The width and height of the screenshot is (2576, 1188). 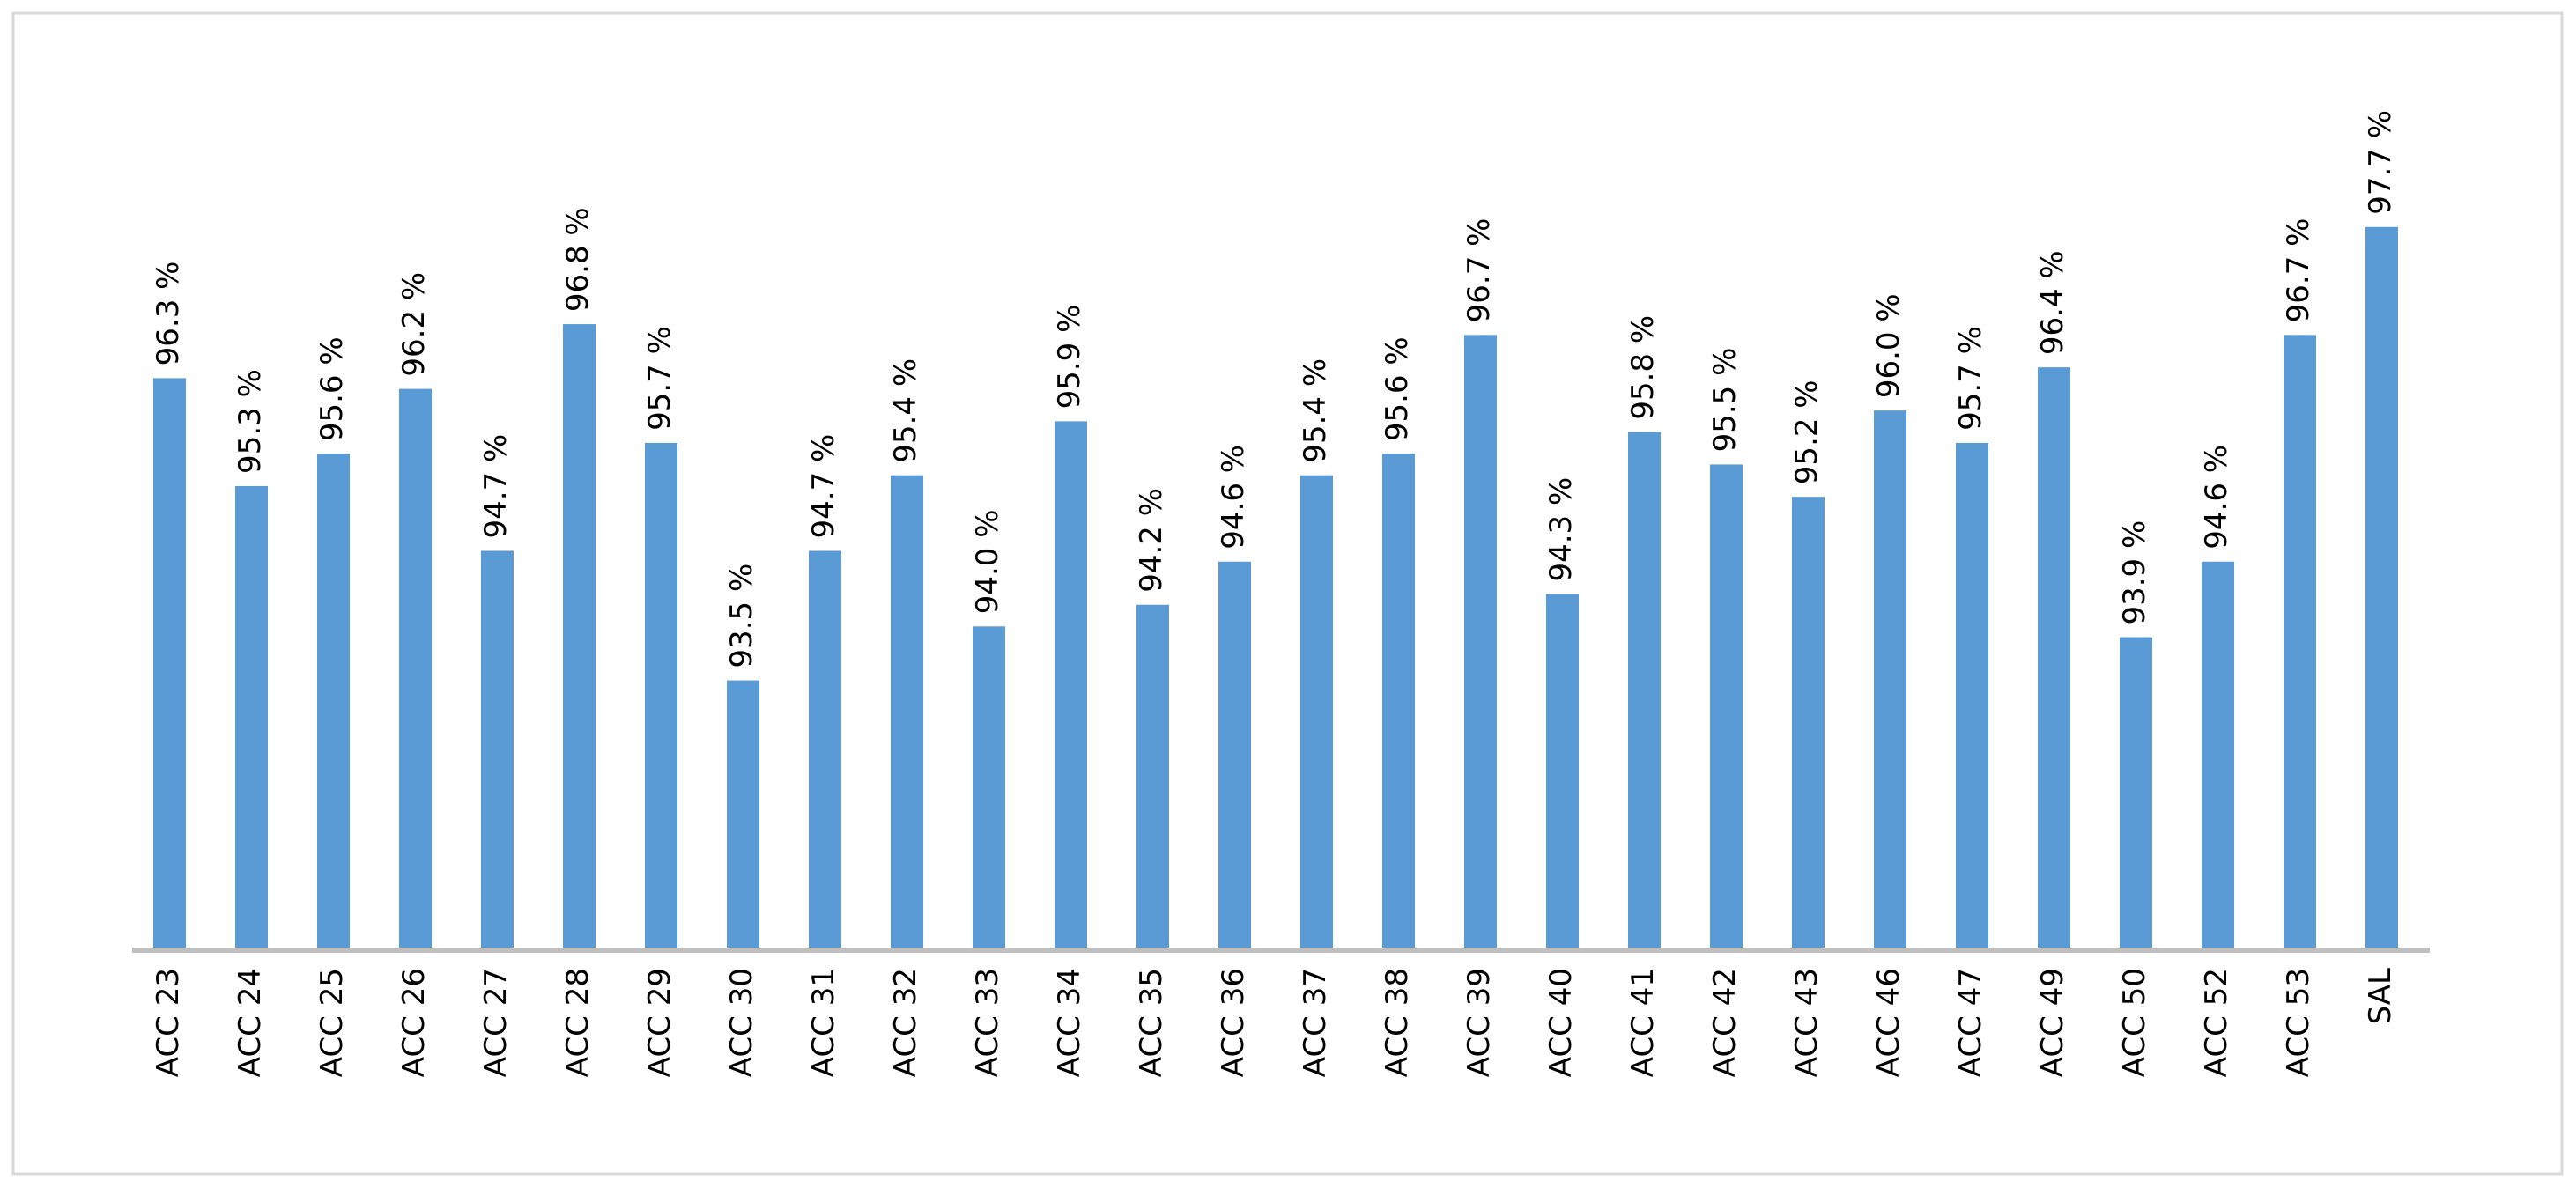 I want to click on x-tick-label: ACC 33, so click(x=987, y=1022).